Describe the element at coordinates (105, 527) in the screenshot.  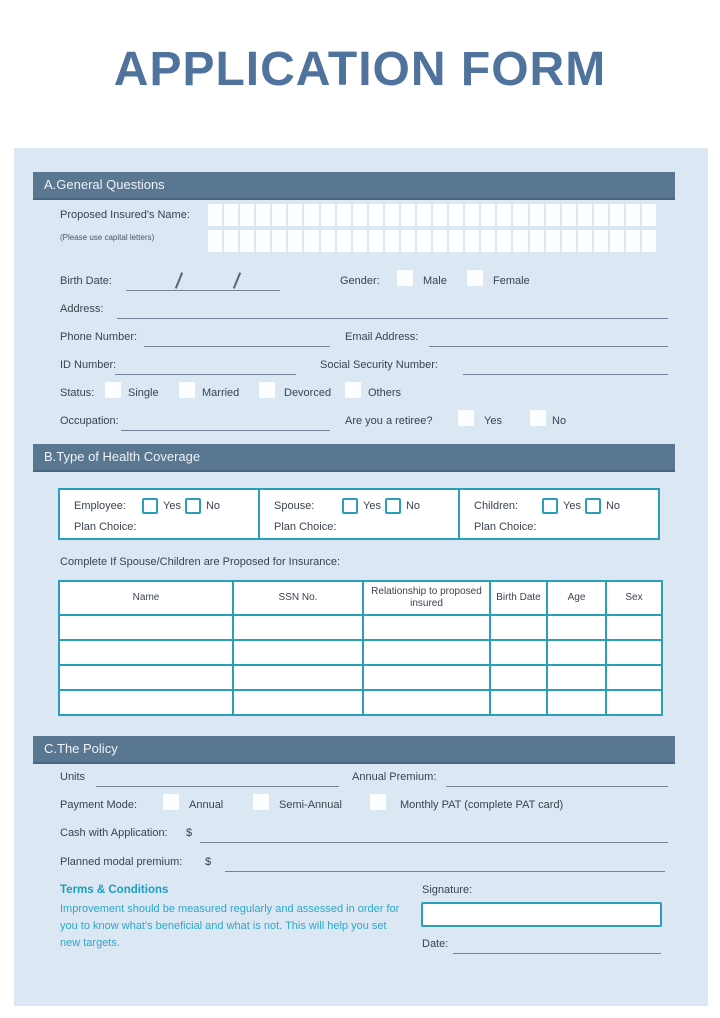
I see `employee-plan-choice-label: Plan Choice:` at that location.